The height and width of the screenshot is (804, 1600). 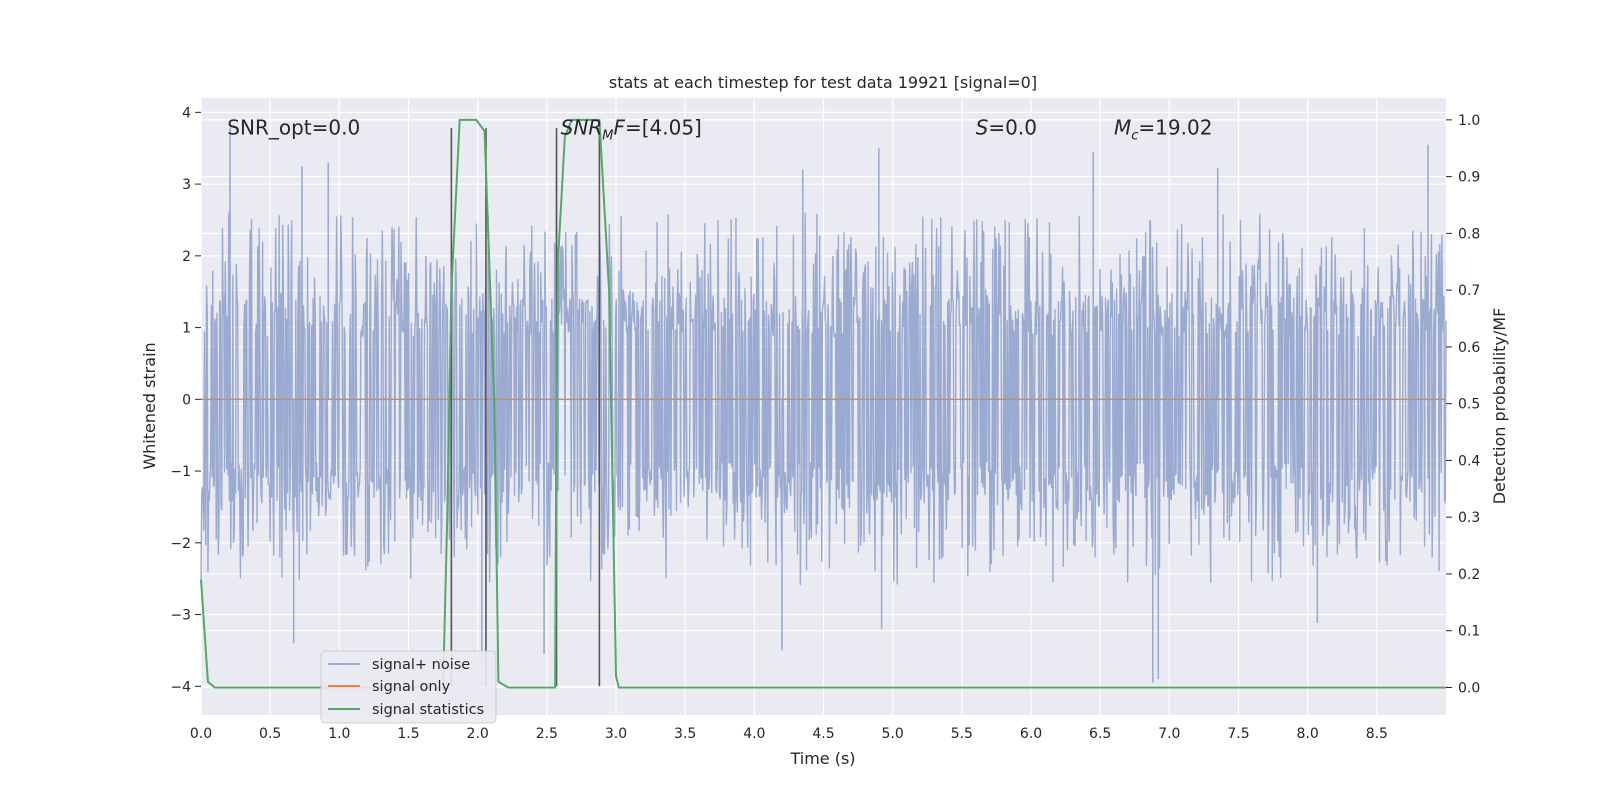 I want to click on y2-tick-label: 0.9, so click(x=1469, y=178).